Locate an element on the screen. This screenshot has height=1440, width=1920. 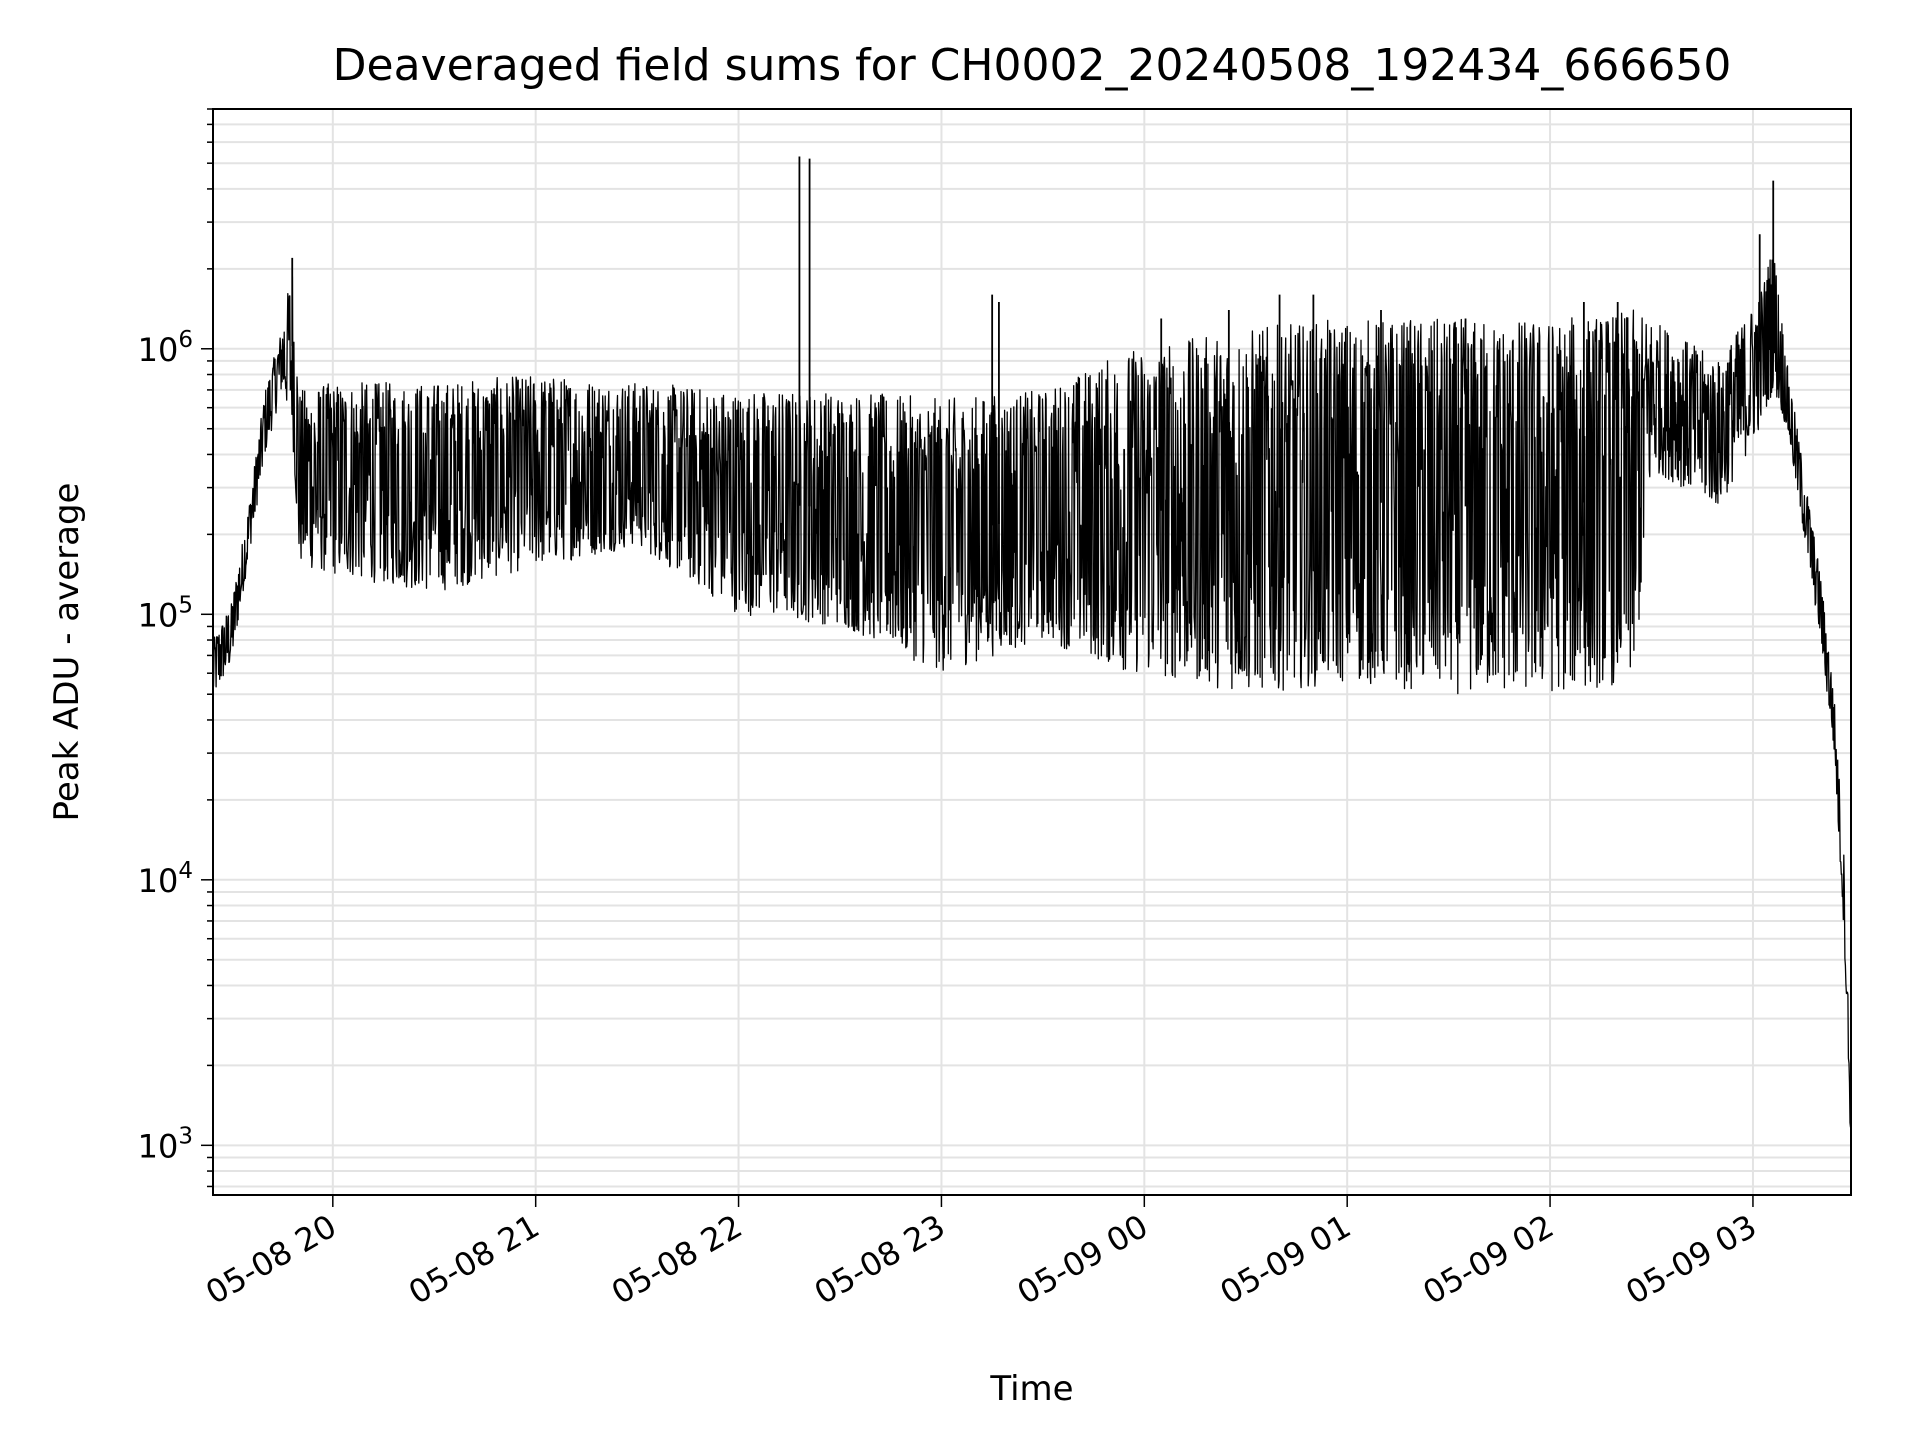
y-tick-label: 10⁶ is located at coordinates (165, 348).